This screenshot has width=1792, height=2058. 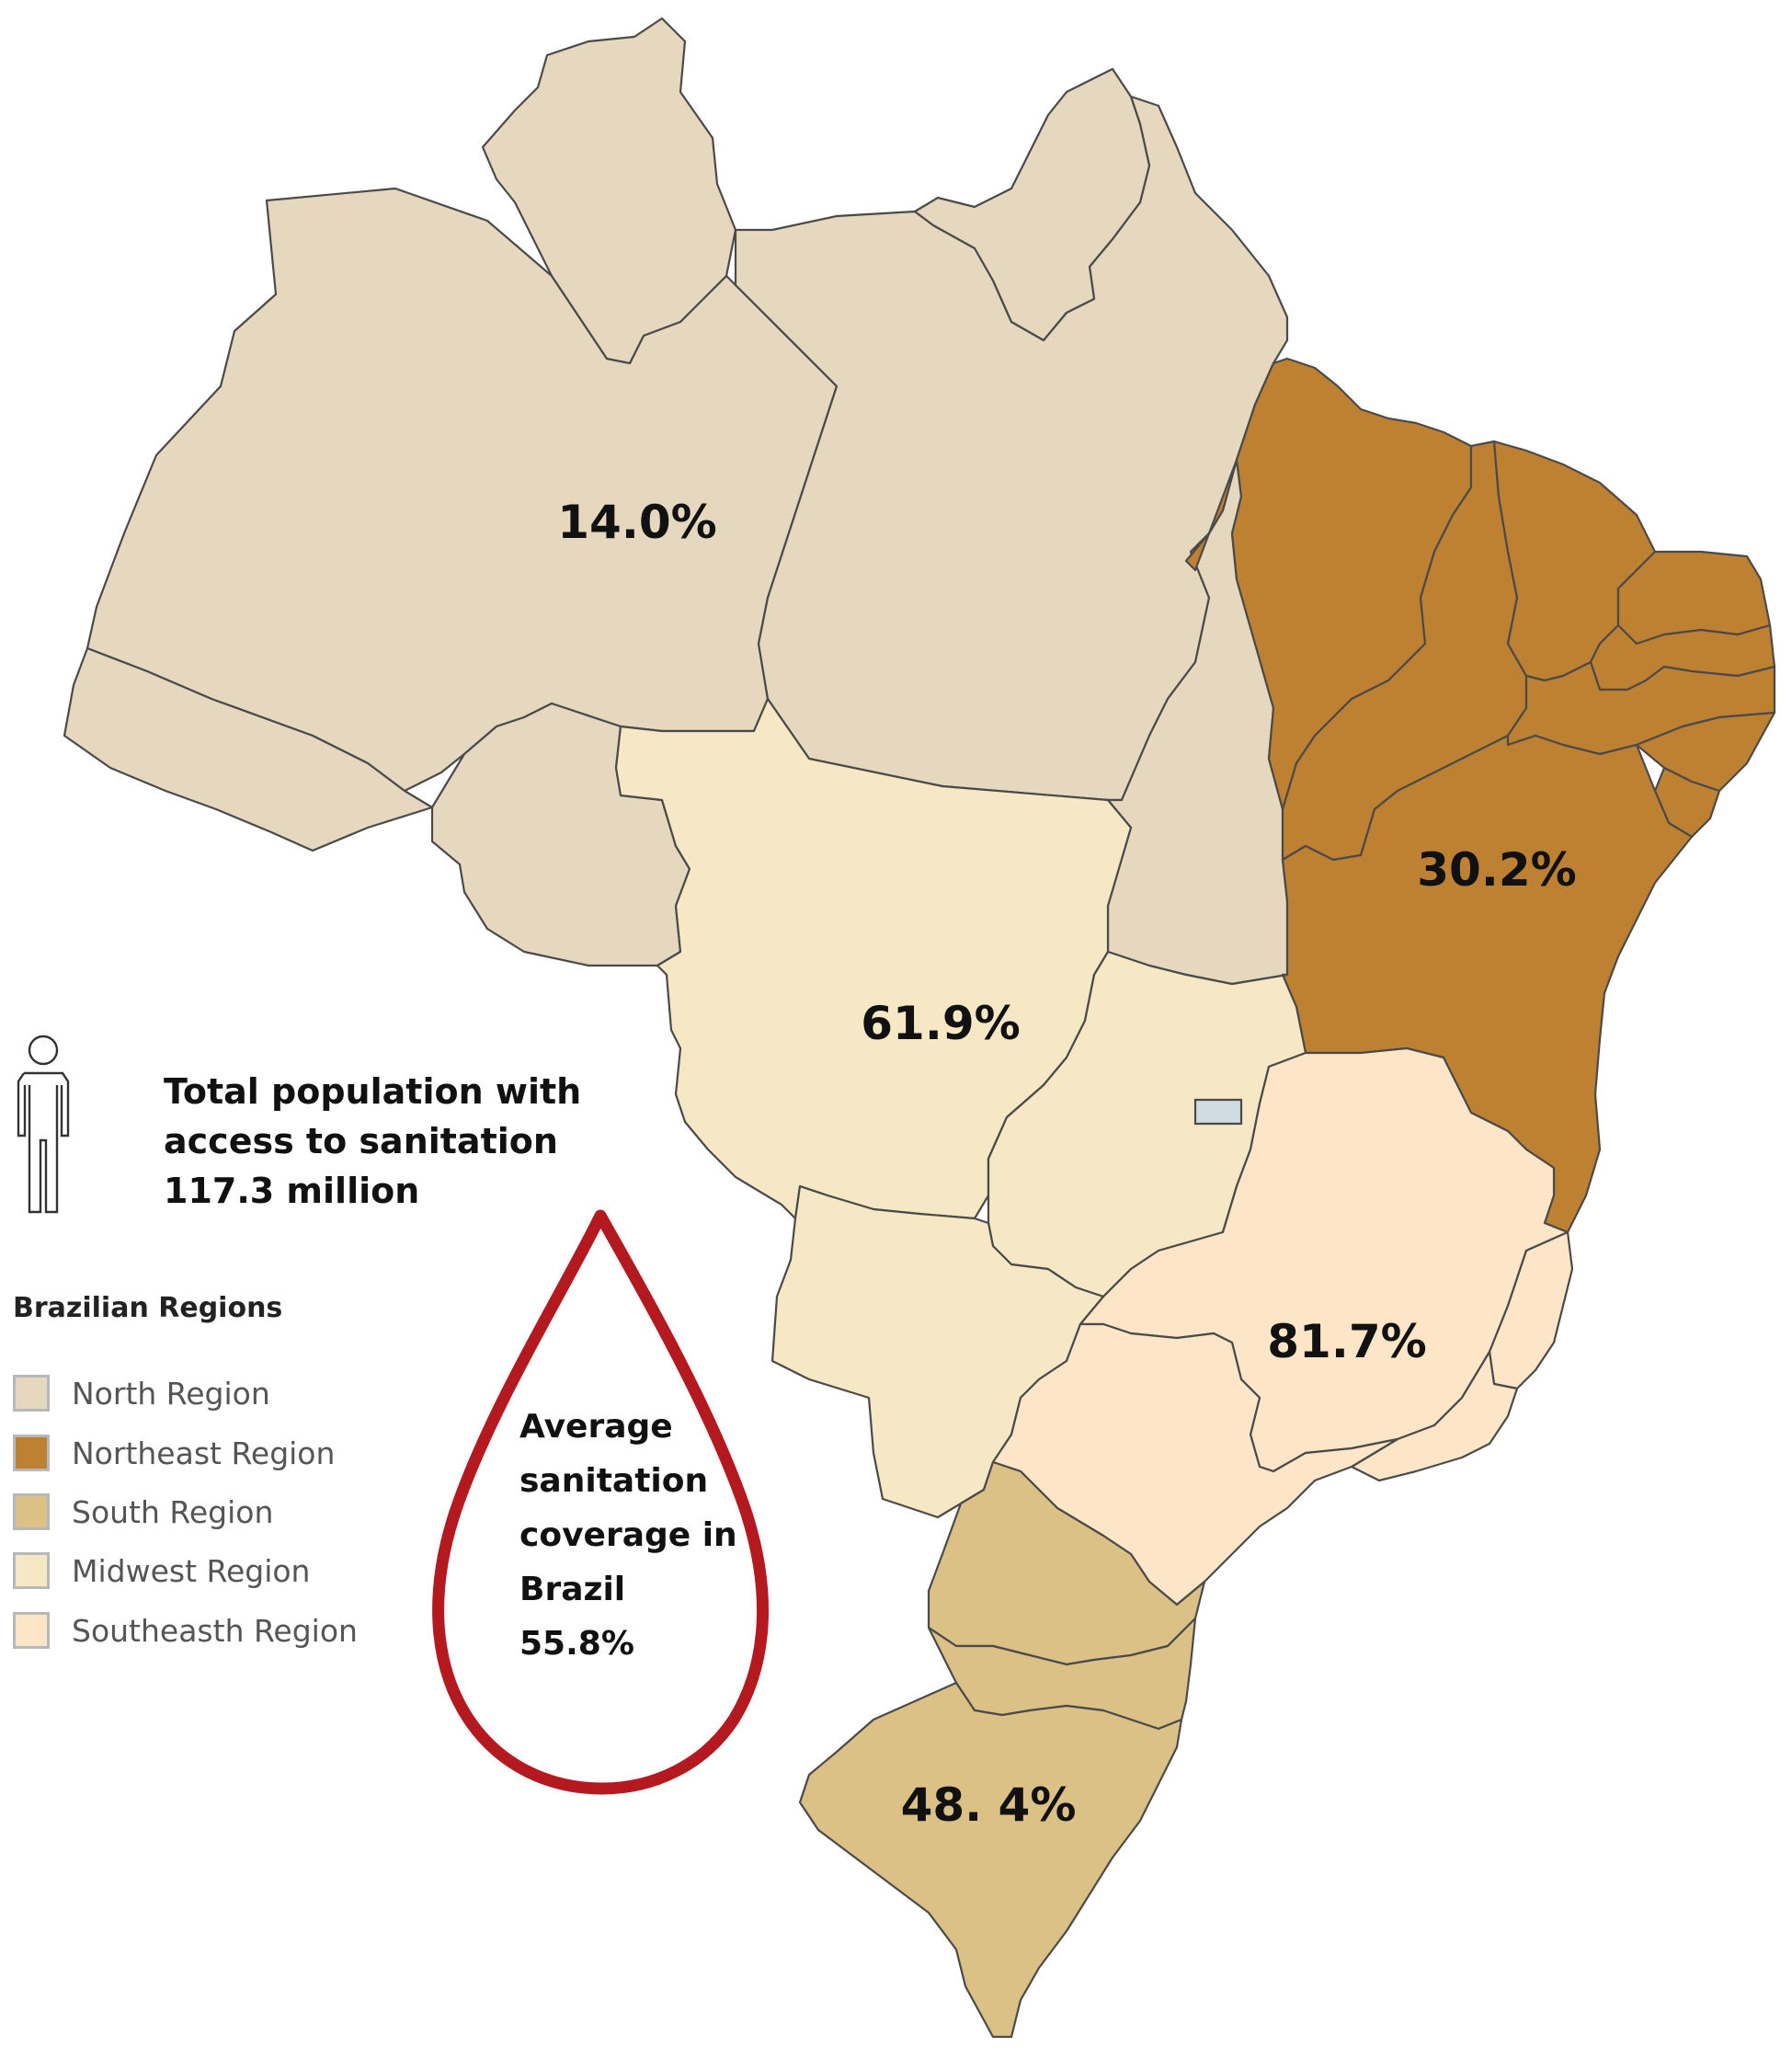 What do you see at coordinates (31, 1630) in the screenshot?
I see `legend-swatch-southeast` at bounding box center [31, 1630].